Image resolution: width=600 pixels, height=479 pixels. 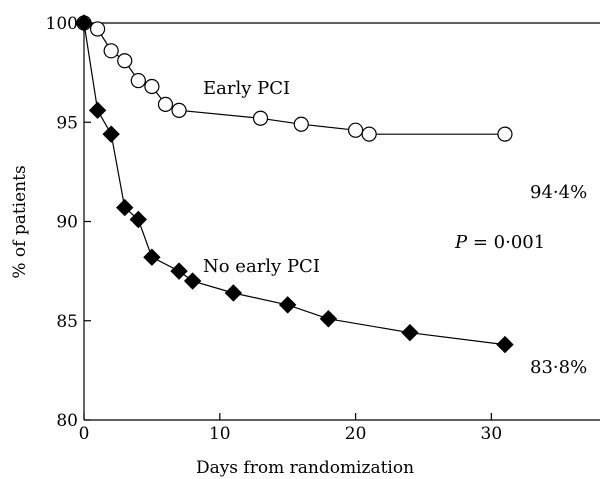 I want to click on x-tick-label: 30, so click(x=492, y=434).